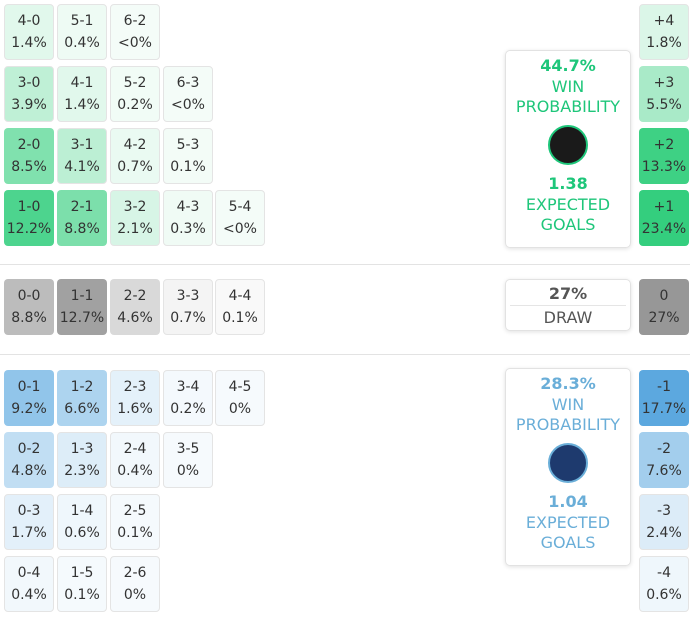 This screenshot has width=690, height=618. What do you see at coordinates (82, 584) in the screenshot?
I see `score-cell: 1-5 0.1%` at bounding box center [82, 584].